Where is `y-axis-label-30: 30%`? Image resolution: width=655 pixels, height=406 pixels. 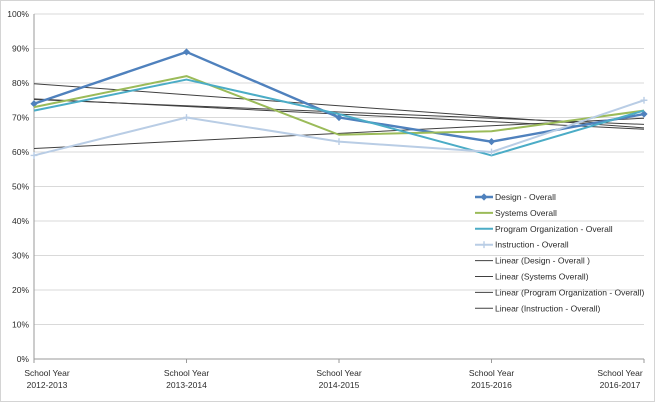
y-axis-label-30: 30% is located at coordinates (20, 256).